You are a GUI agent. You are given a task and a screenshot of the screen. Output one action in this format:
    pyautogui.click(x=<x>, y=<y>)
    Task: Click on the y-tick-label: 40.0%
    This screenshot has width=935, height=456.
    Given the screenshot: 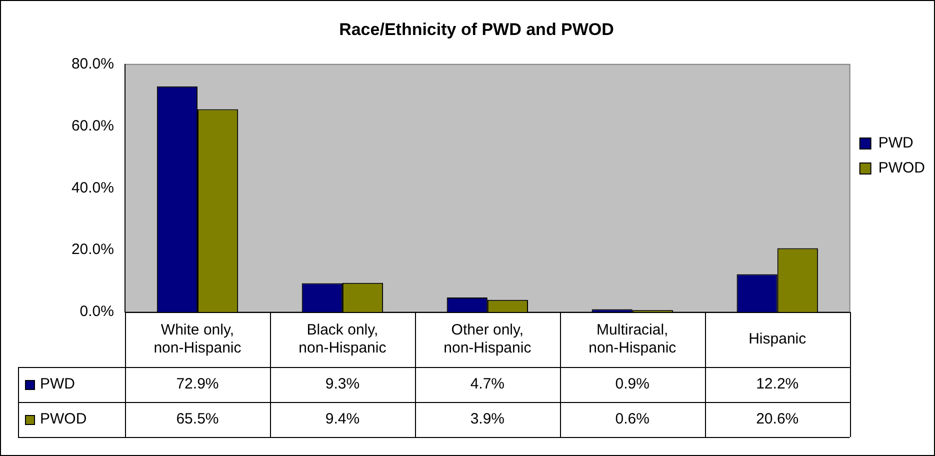 What is the action you would take?
    pyautogui.click(x=92, y=187)
    